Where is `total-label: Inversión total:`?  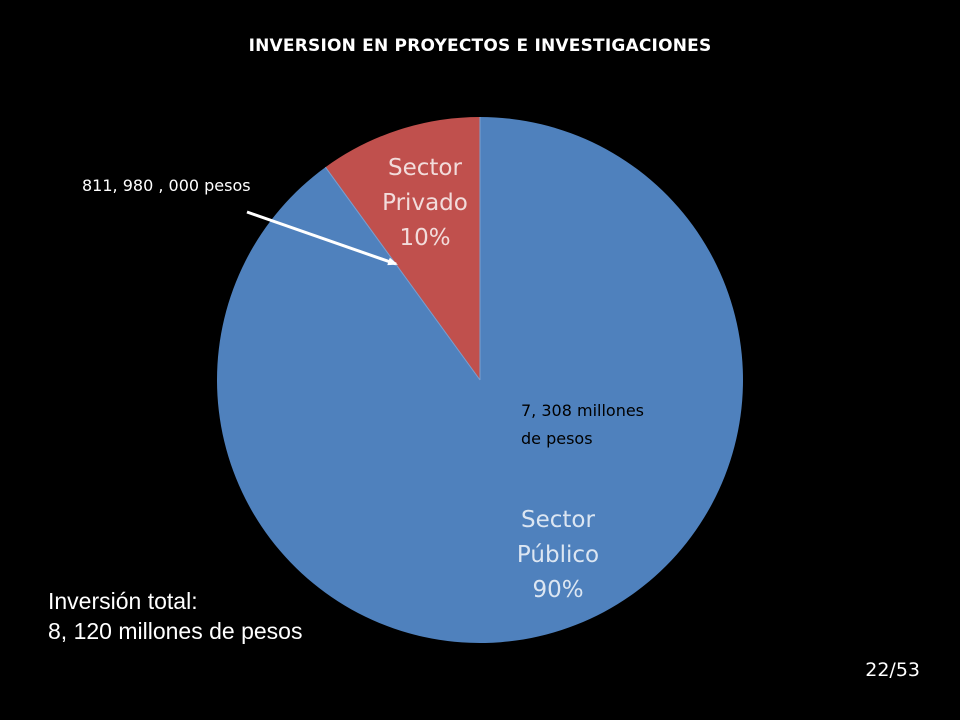 total-label: Inversión total: is located at coordinates (123, 601).